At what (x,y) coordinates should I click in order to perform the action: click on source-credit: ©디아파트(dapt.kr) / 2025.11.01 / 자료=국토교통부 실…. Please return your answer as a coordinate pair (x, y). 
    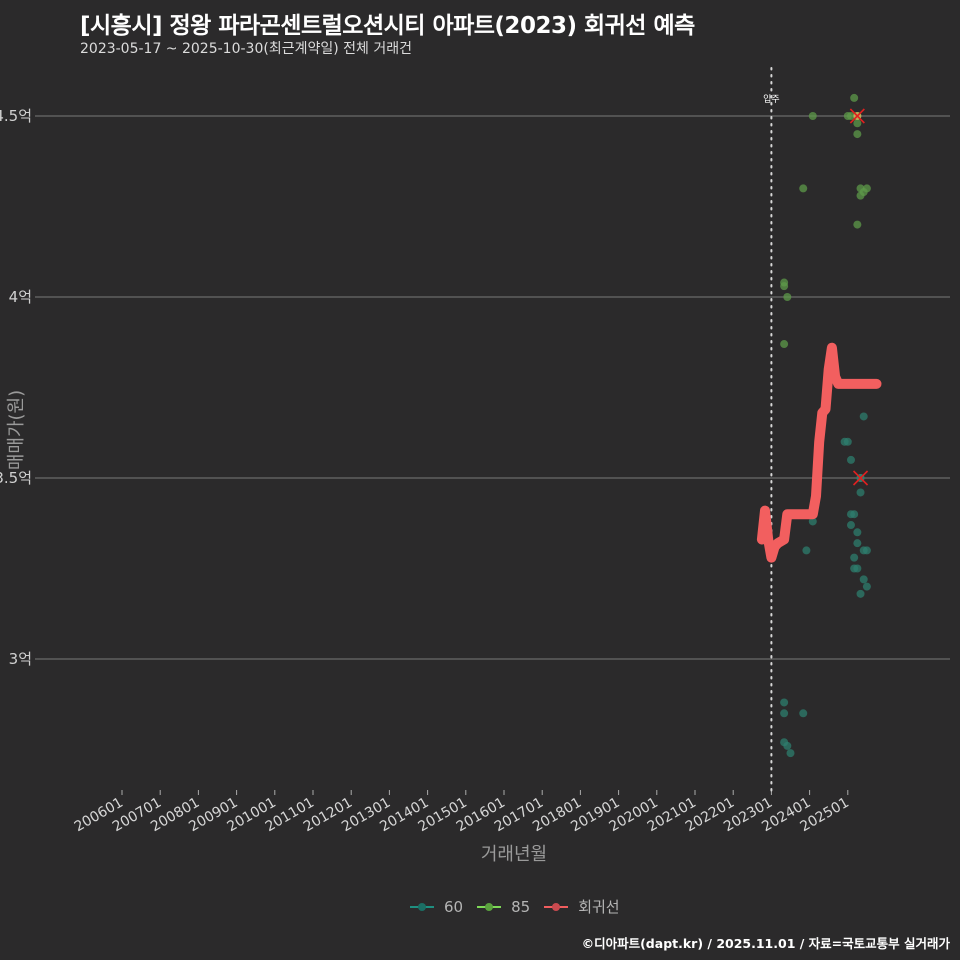
    Looking at the image, I should click on (765, 943).